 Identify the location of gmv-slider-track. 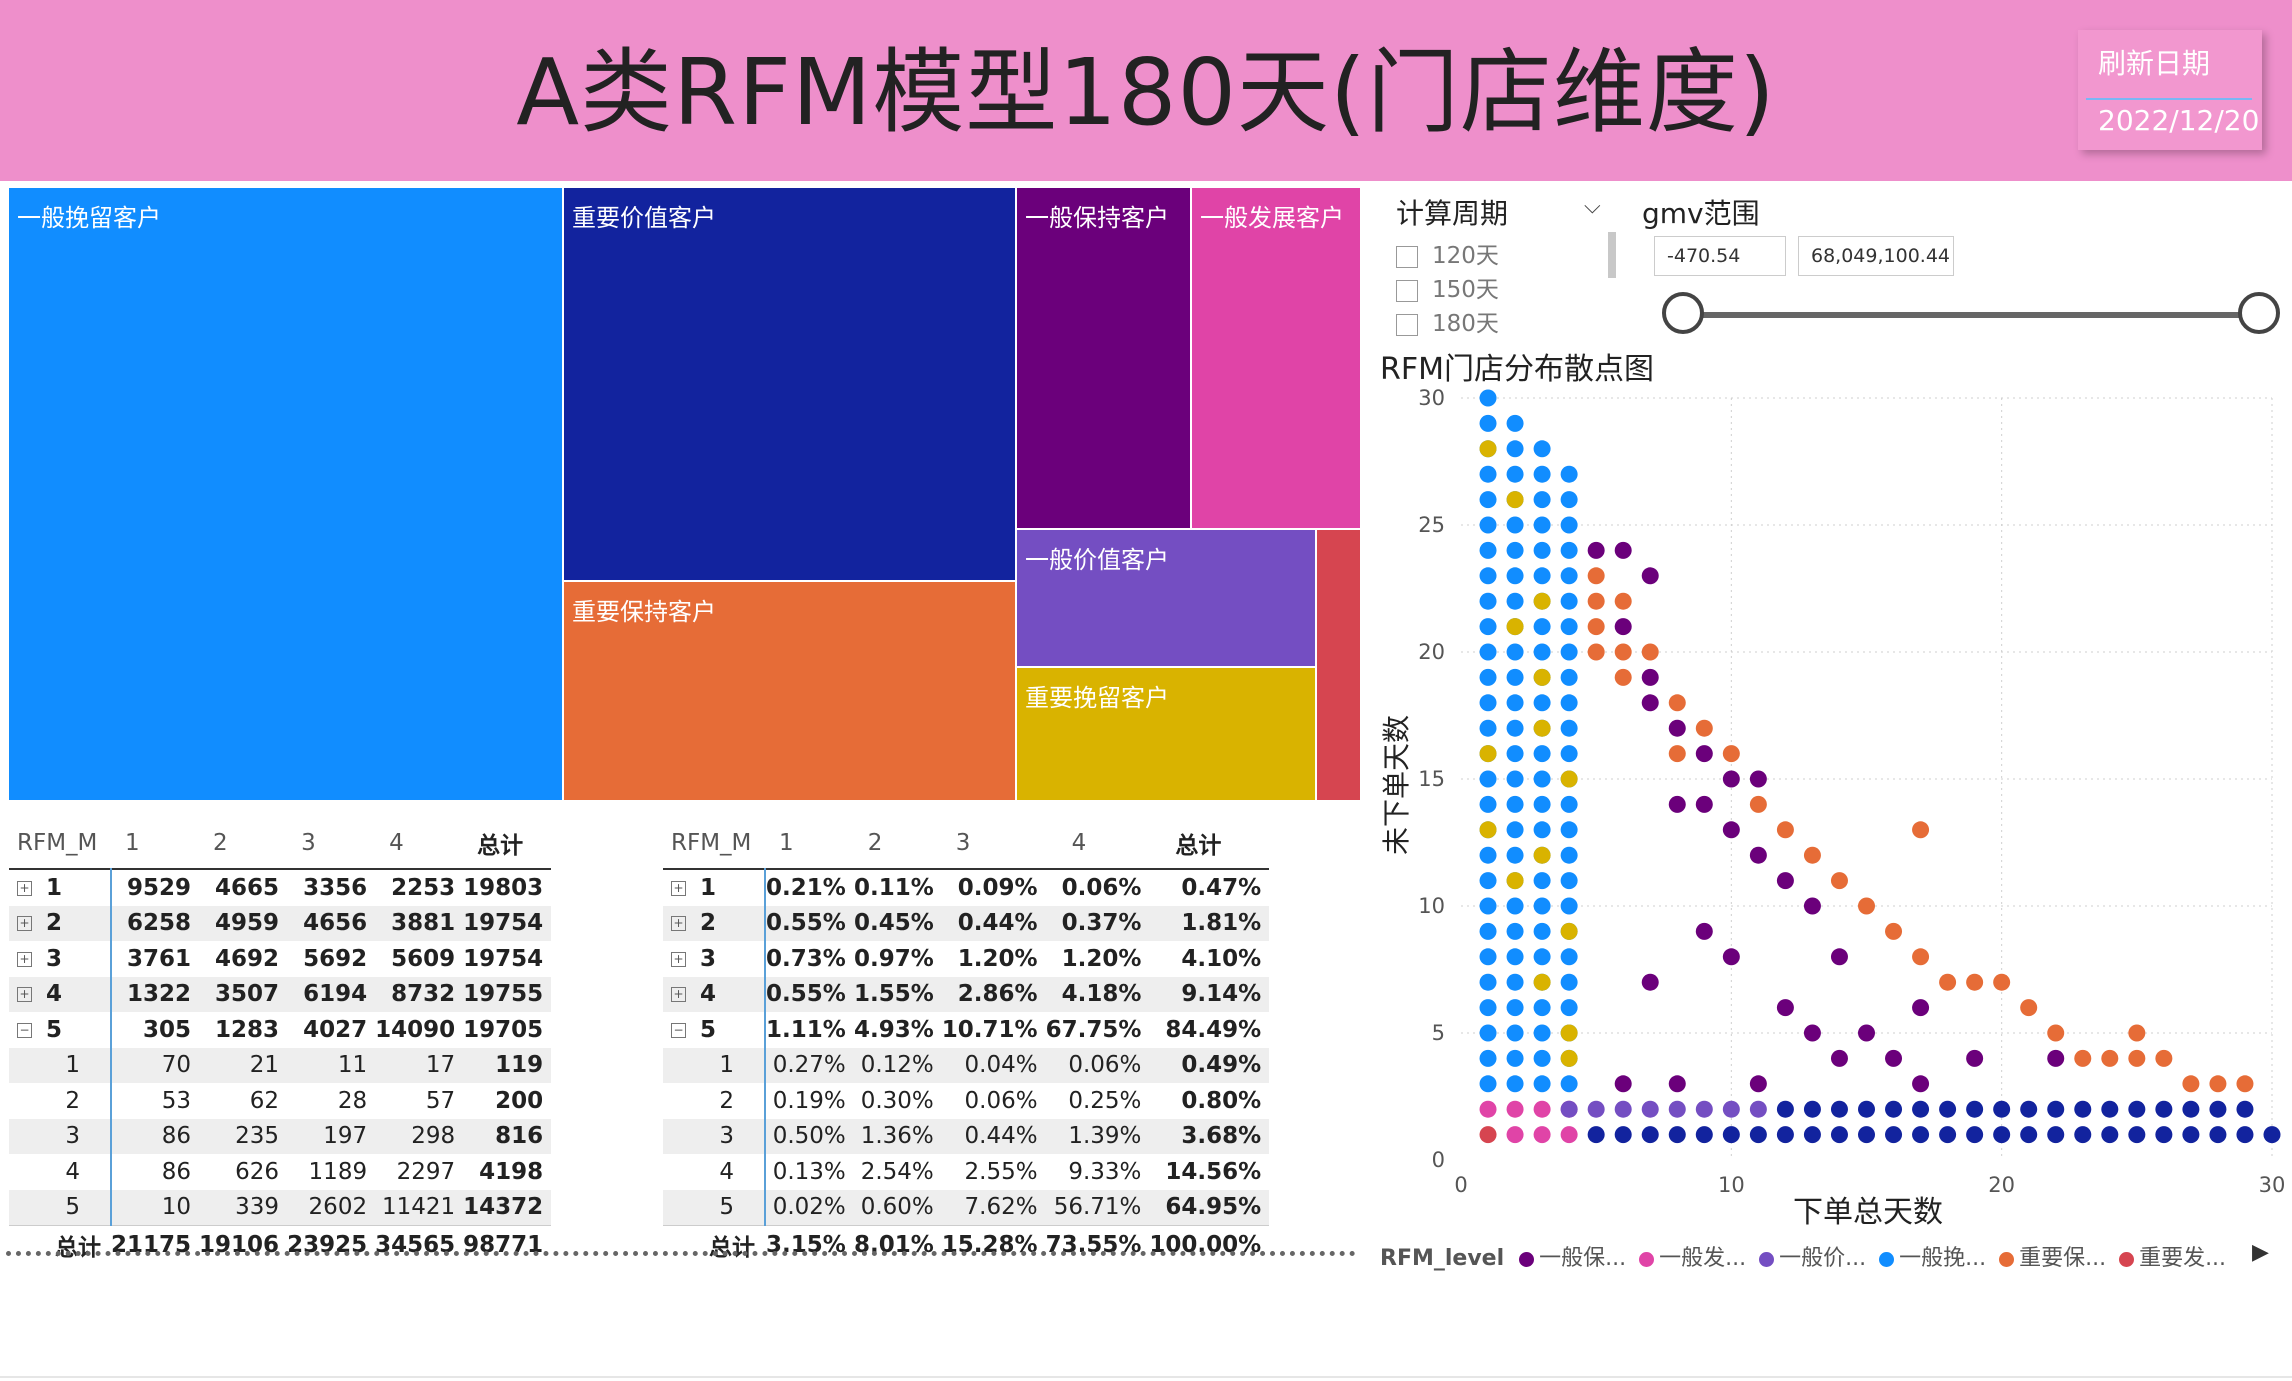
(1971, 315).